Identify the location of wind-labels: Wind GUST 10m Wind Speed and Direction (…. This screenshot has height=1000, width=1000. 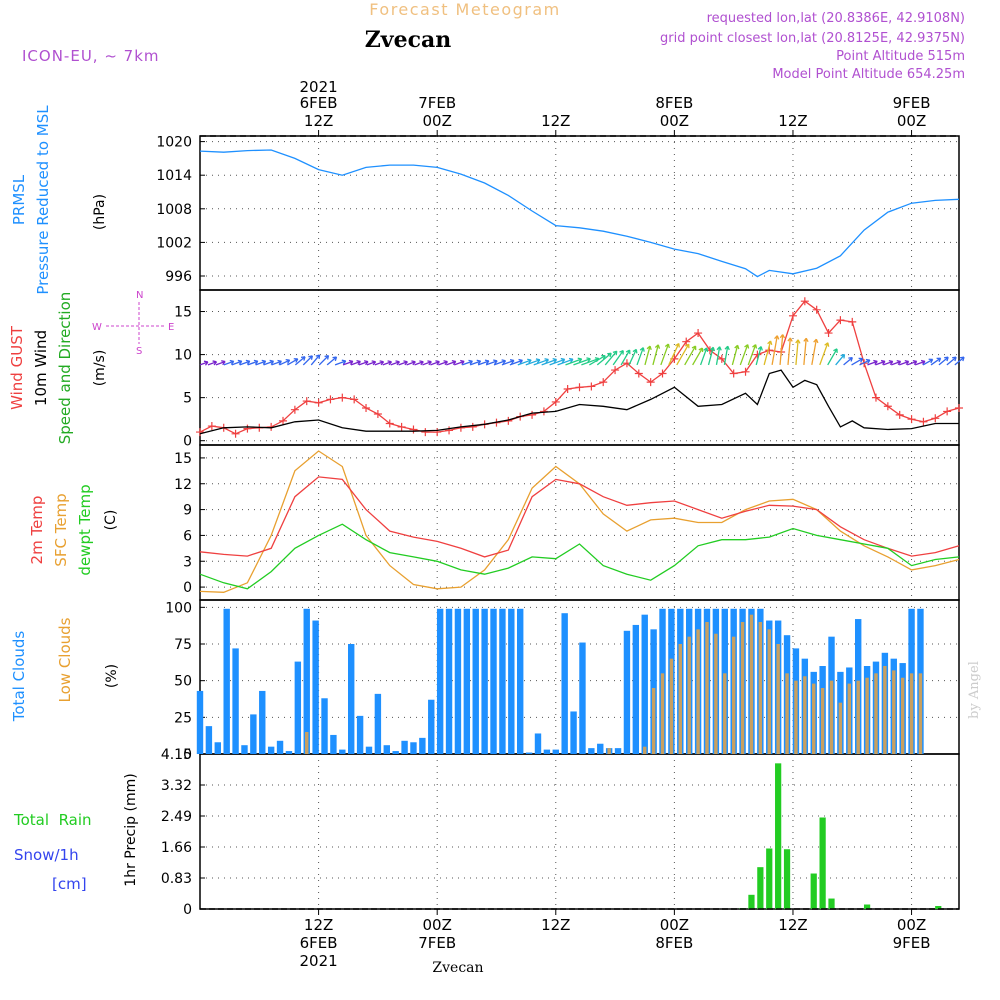
(91, 367).